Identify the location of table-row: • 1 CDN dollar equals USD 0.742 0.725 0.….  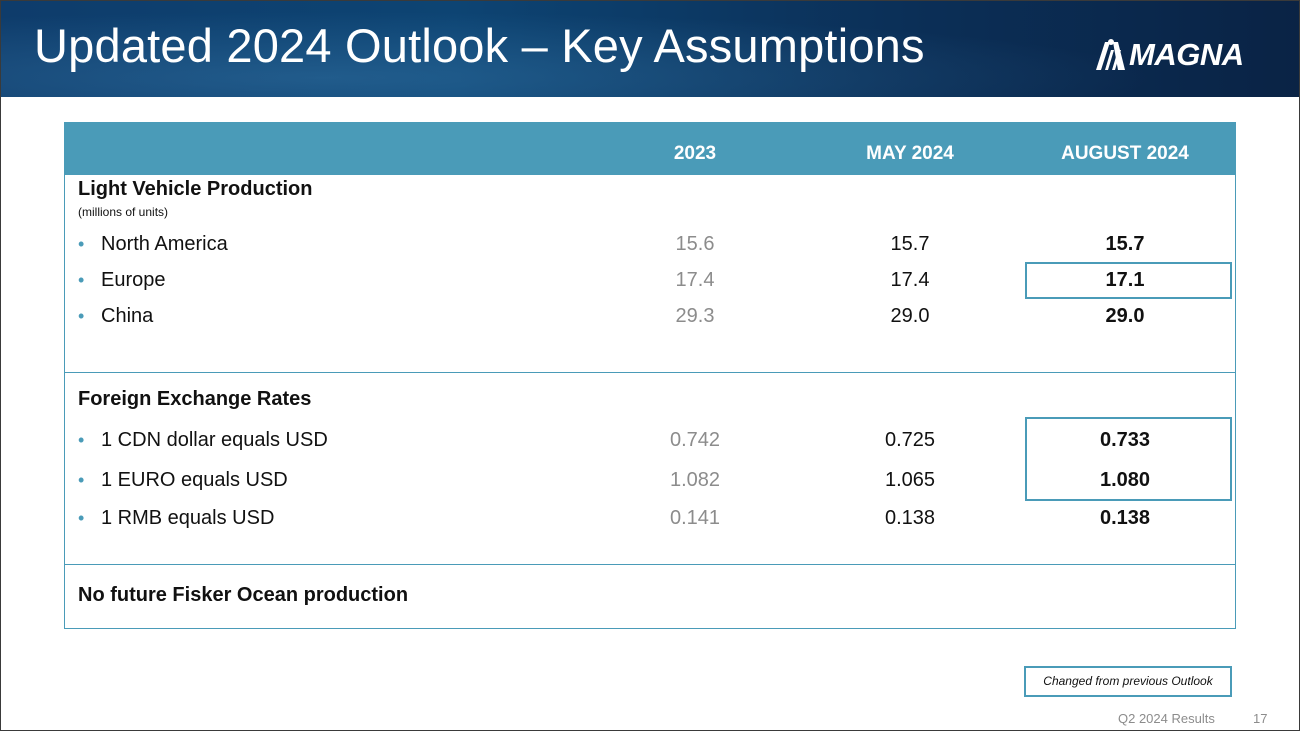
(650, 440).